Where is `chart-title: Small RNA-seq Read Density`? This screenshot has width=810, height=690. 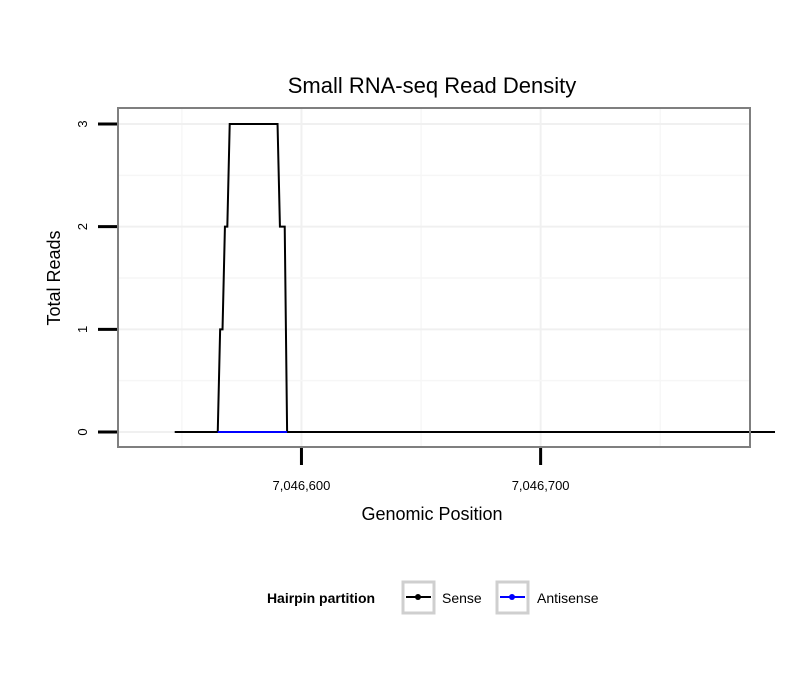 chart-title: Small RNA-seq Read Density is located at coordinates (432, 85).